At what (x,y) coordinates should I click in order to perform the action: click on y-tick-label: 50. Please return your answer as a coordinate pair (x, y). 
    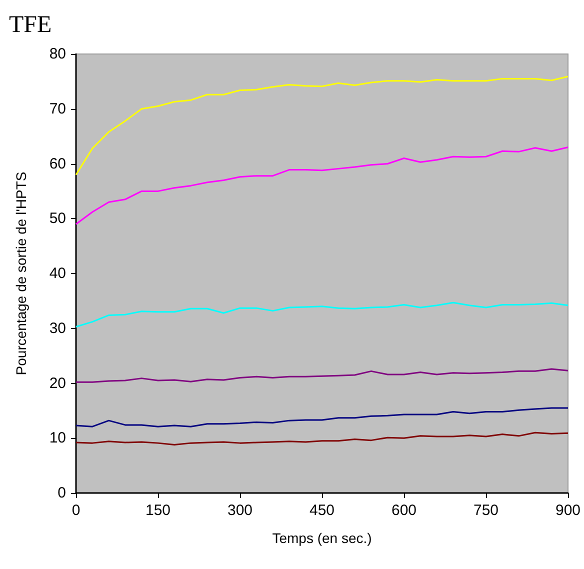
    Looking at the image, I should click on (57, 219).